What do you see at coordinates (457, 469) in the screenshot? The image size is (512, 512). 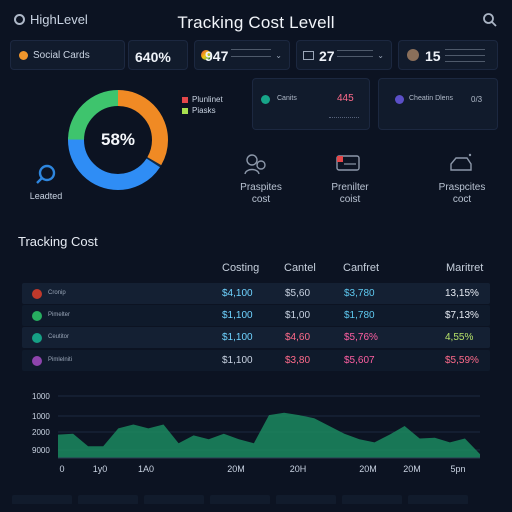 I see `x-tick-label: 5pn` at bounding box center [457, 469].